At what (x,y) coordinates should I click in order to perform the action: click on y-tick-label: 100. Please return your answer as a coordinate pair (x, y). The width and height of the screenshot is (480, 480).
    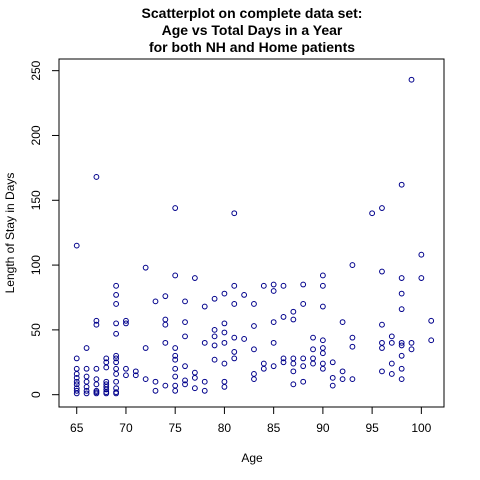
    Looking at the image, I should click on (36, 265).